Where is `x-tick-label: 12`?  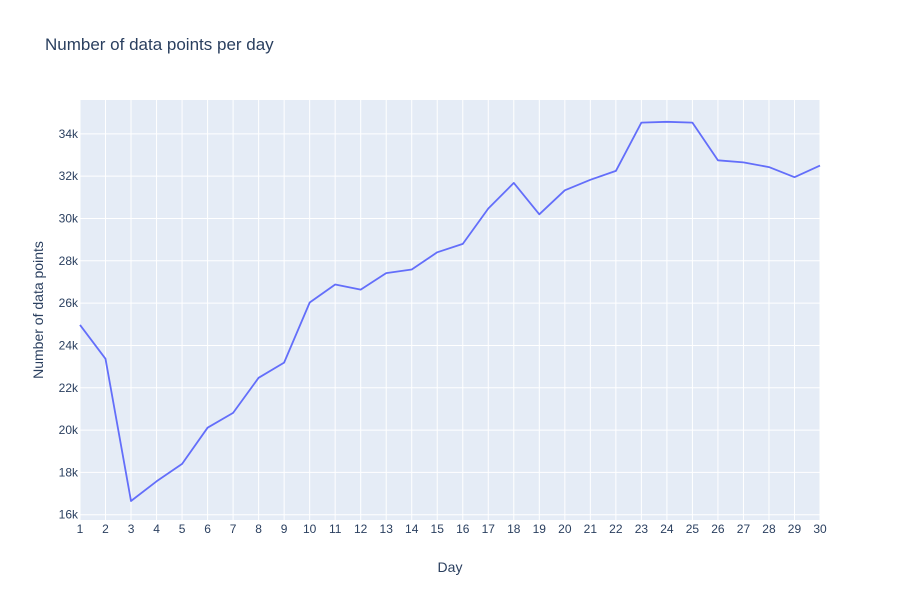
x-tick-label: 12 is located at coordinates (361, 529).